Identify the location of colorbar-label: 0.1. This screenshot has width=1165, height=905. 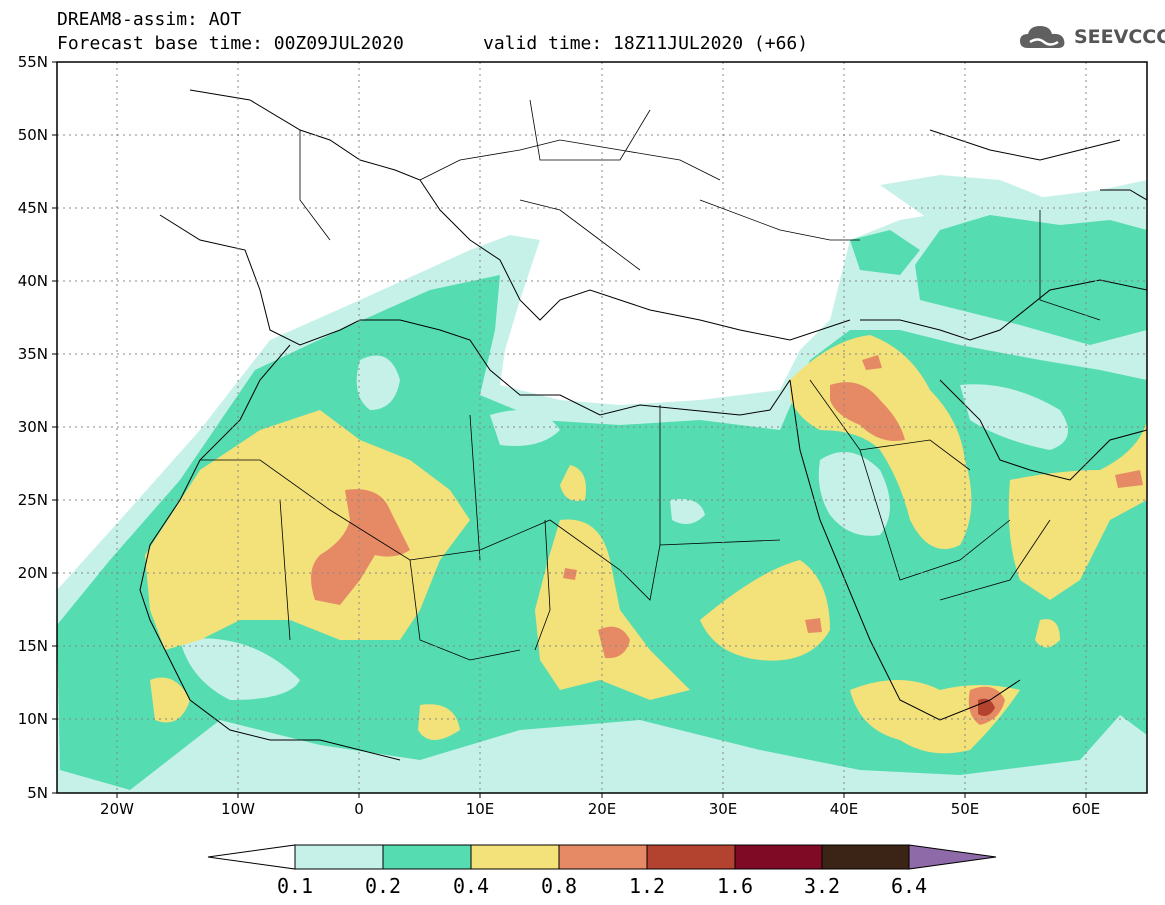
(295, 886).